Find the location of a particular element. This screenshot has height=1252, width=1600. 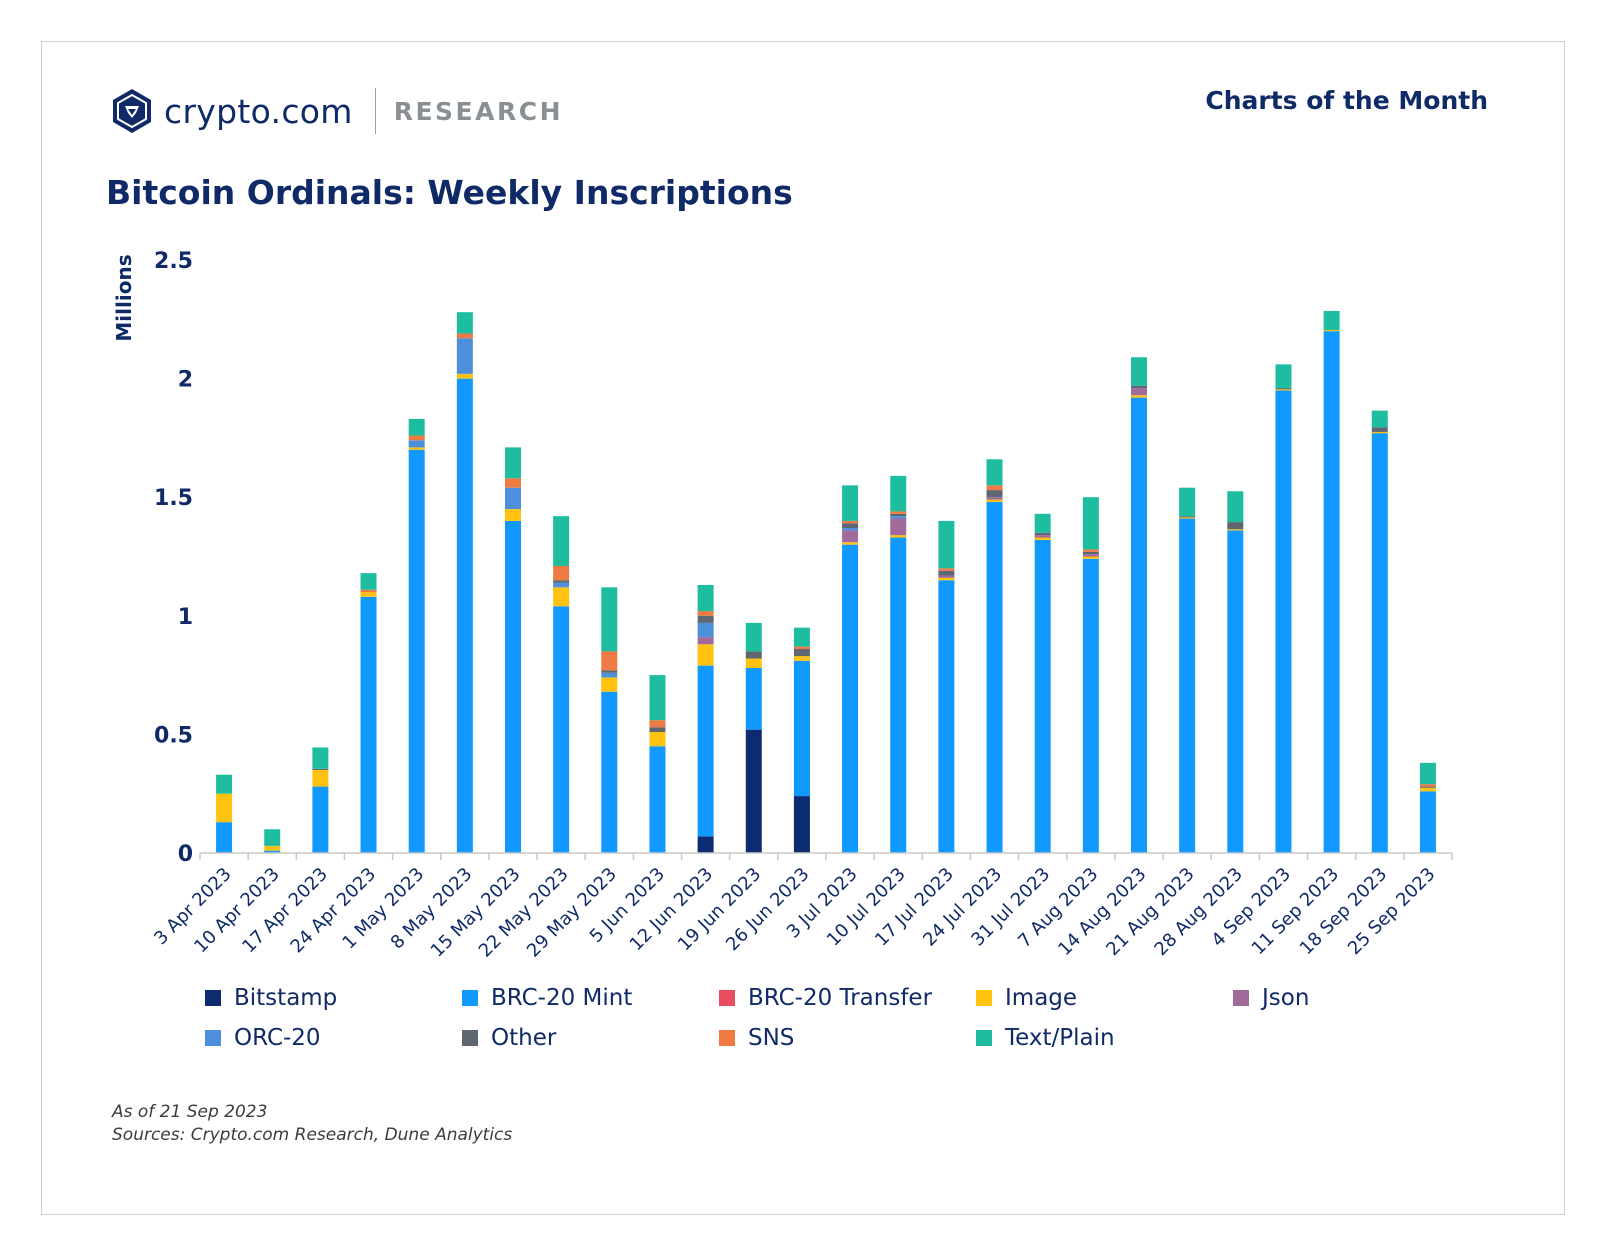

brand-divider is located at coordinates (375, 111).